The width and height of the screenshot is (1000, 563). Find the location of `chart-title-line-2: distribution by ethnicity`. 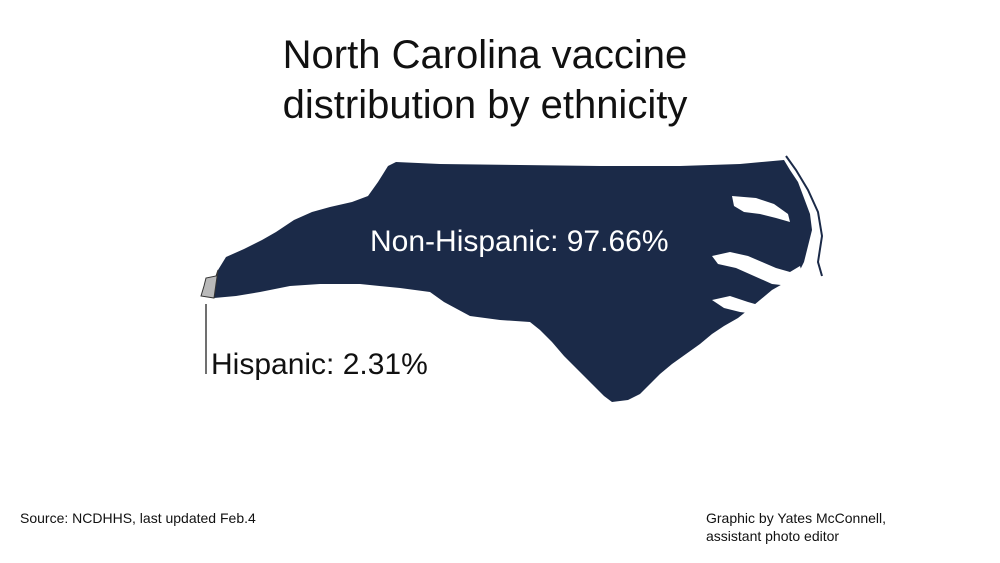

chart-title-line-2: distribution by ethnicity is located at coordinates (485, 105).